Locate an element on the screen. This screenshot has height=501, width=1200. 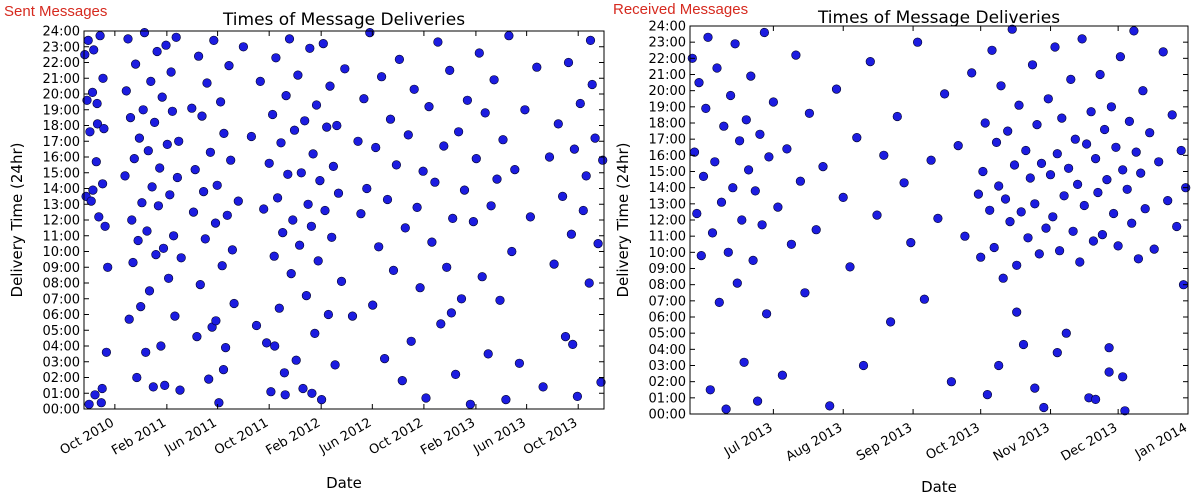
y-tick-label: 20:00 is located at coordinates (667, 91).